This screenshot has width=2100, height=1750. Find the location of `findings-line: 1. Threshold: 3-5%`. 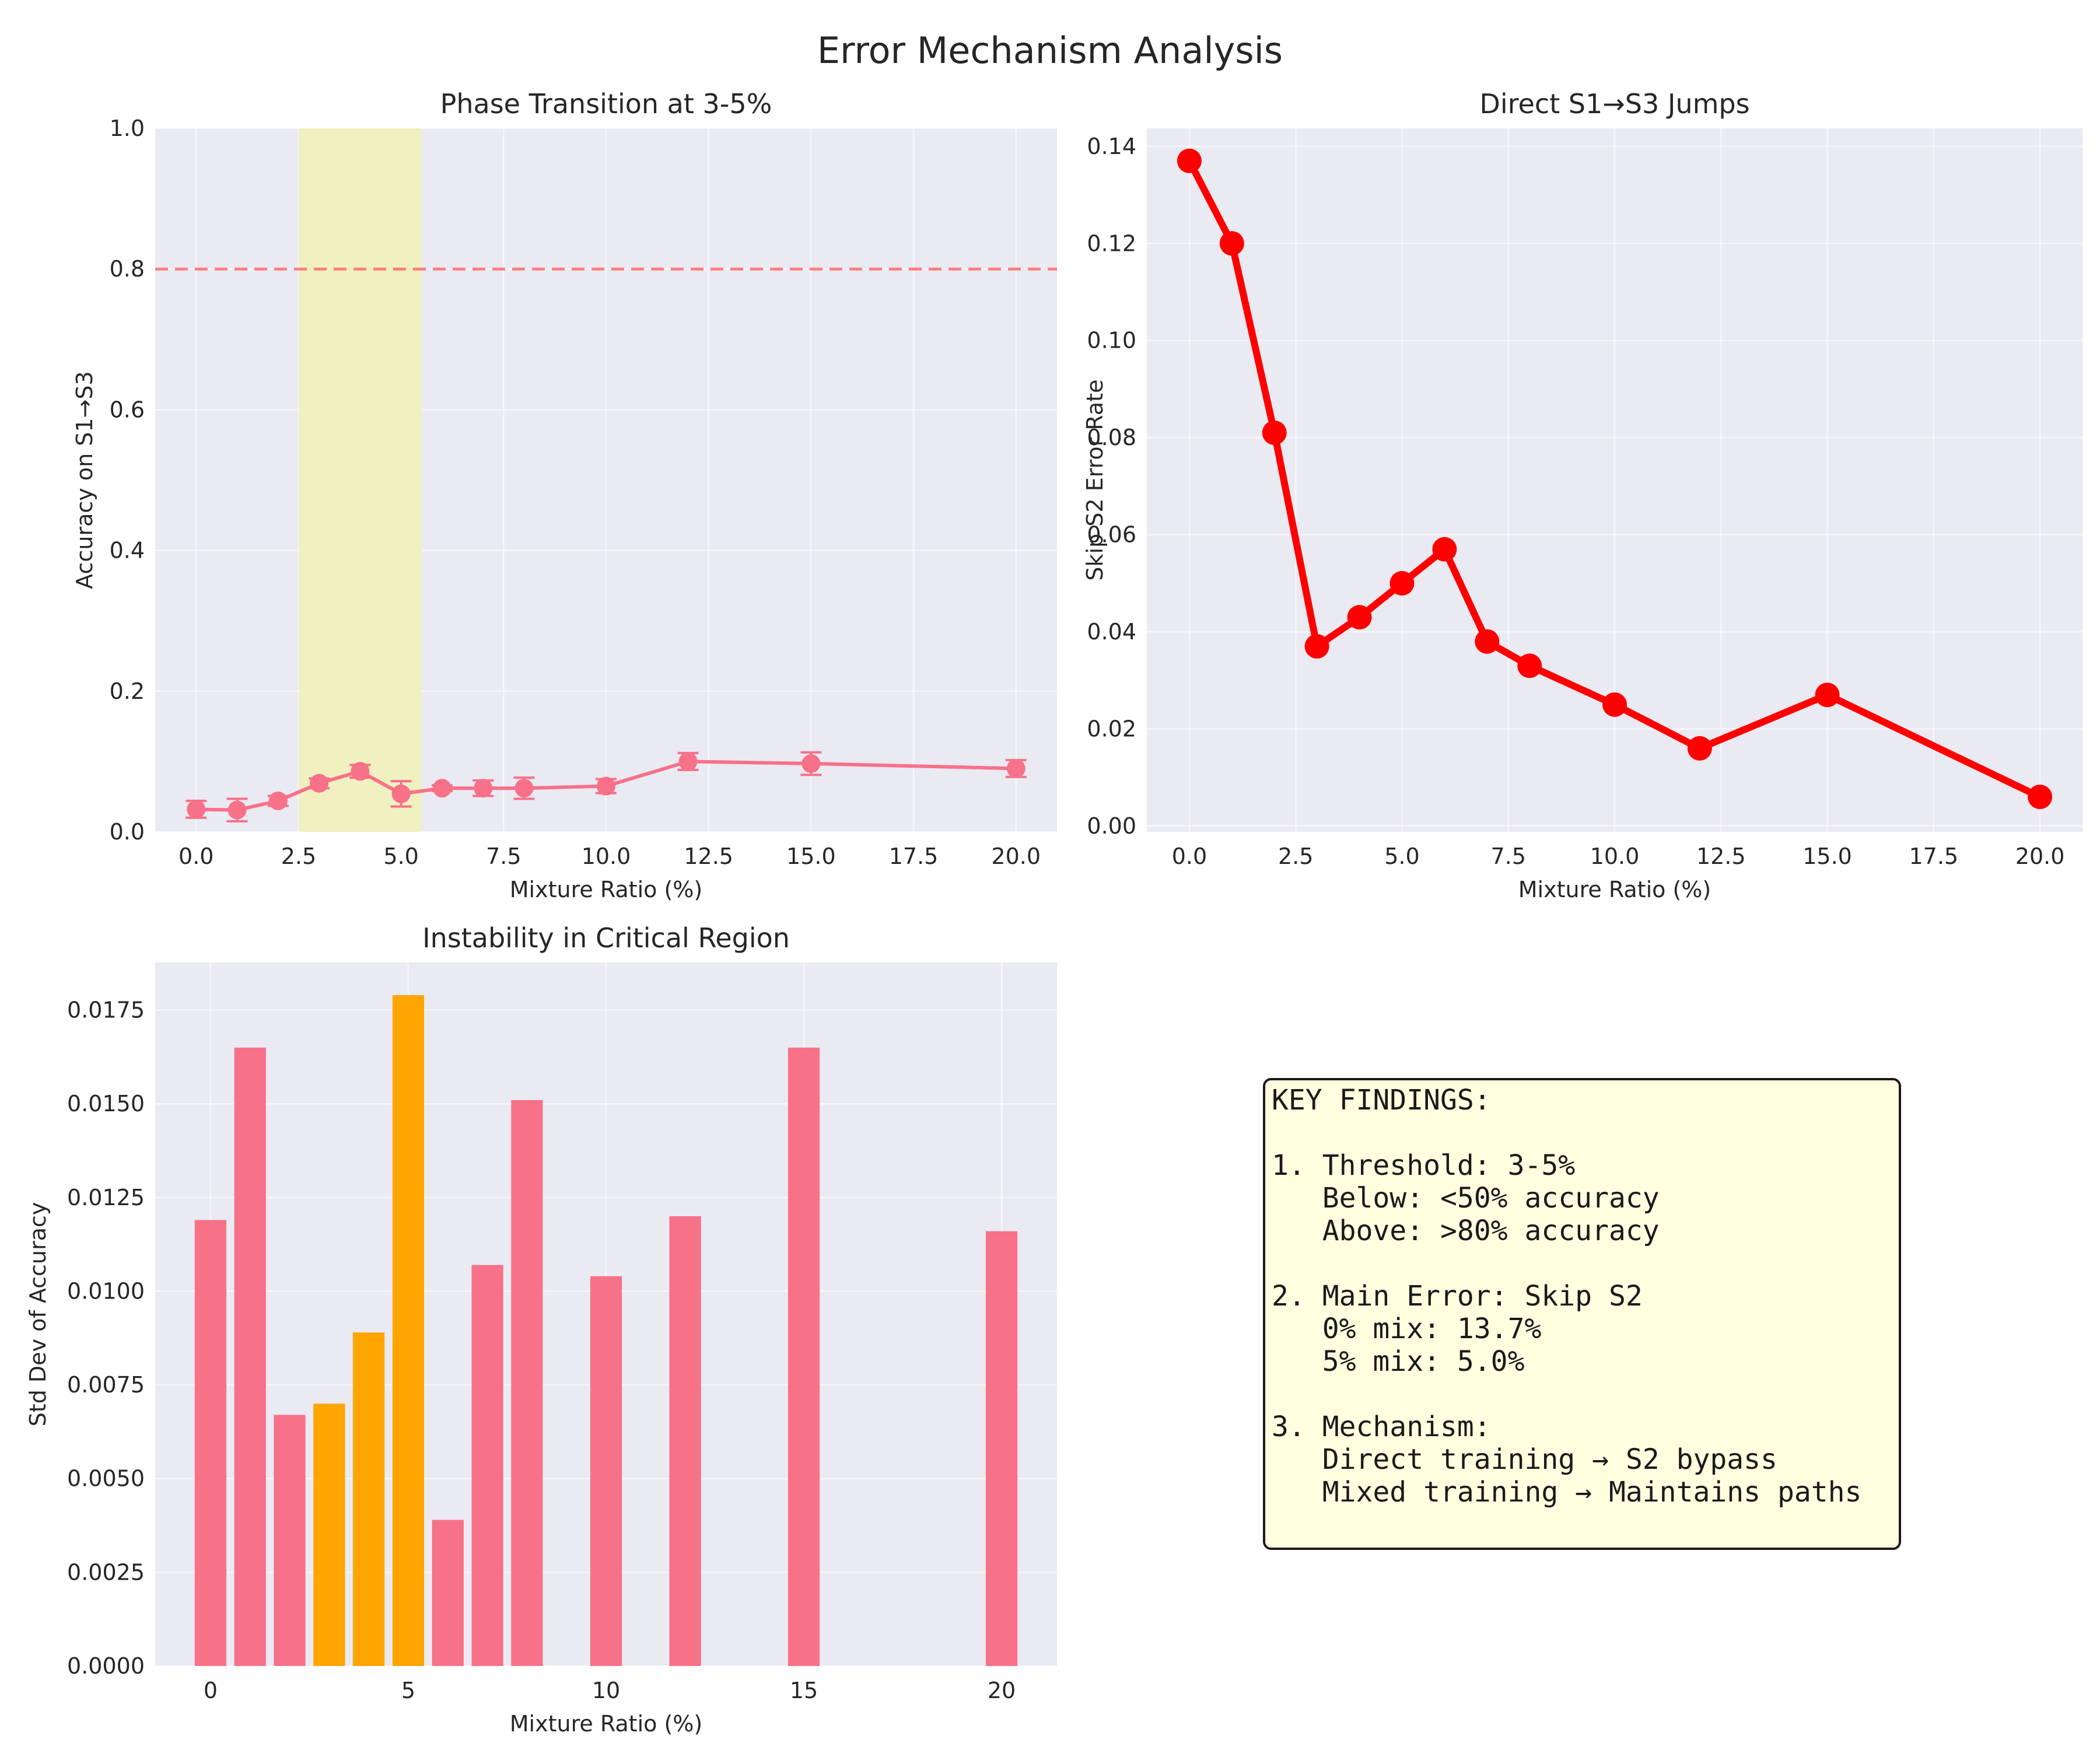

findings-line: 1. Threshold: 3-5% is located at coordinates (1423, 1165).